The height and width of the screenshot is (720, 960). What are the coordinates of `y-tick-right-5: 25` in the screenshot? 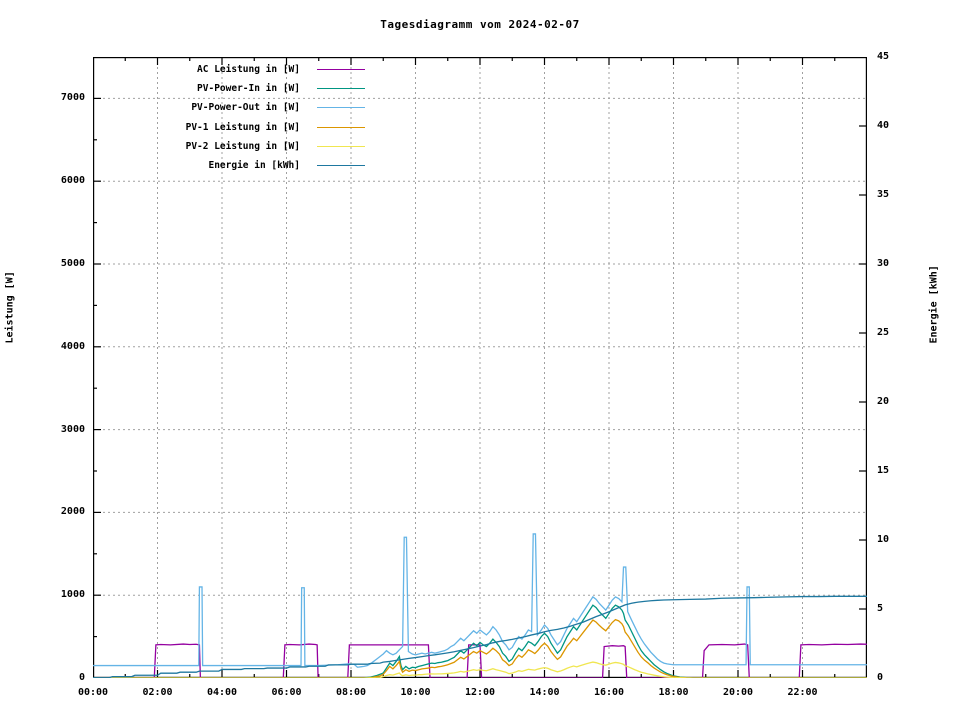 It's located at (883, 332).